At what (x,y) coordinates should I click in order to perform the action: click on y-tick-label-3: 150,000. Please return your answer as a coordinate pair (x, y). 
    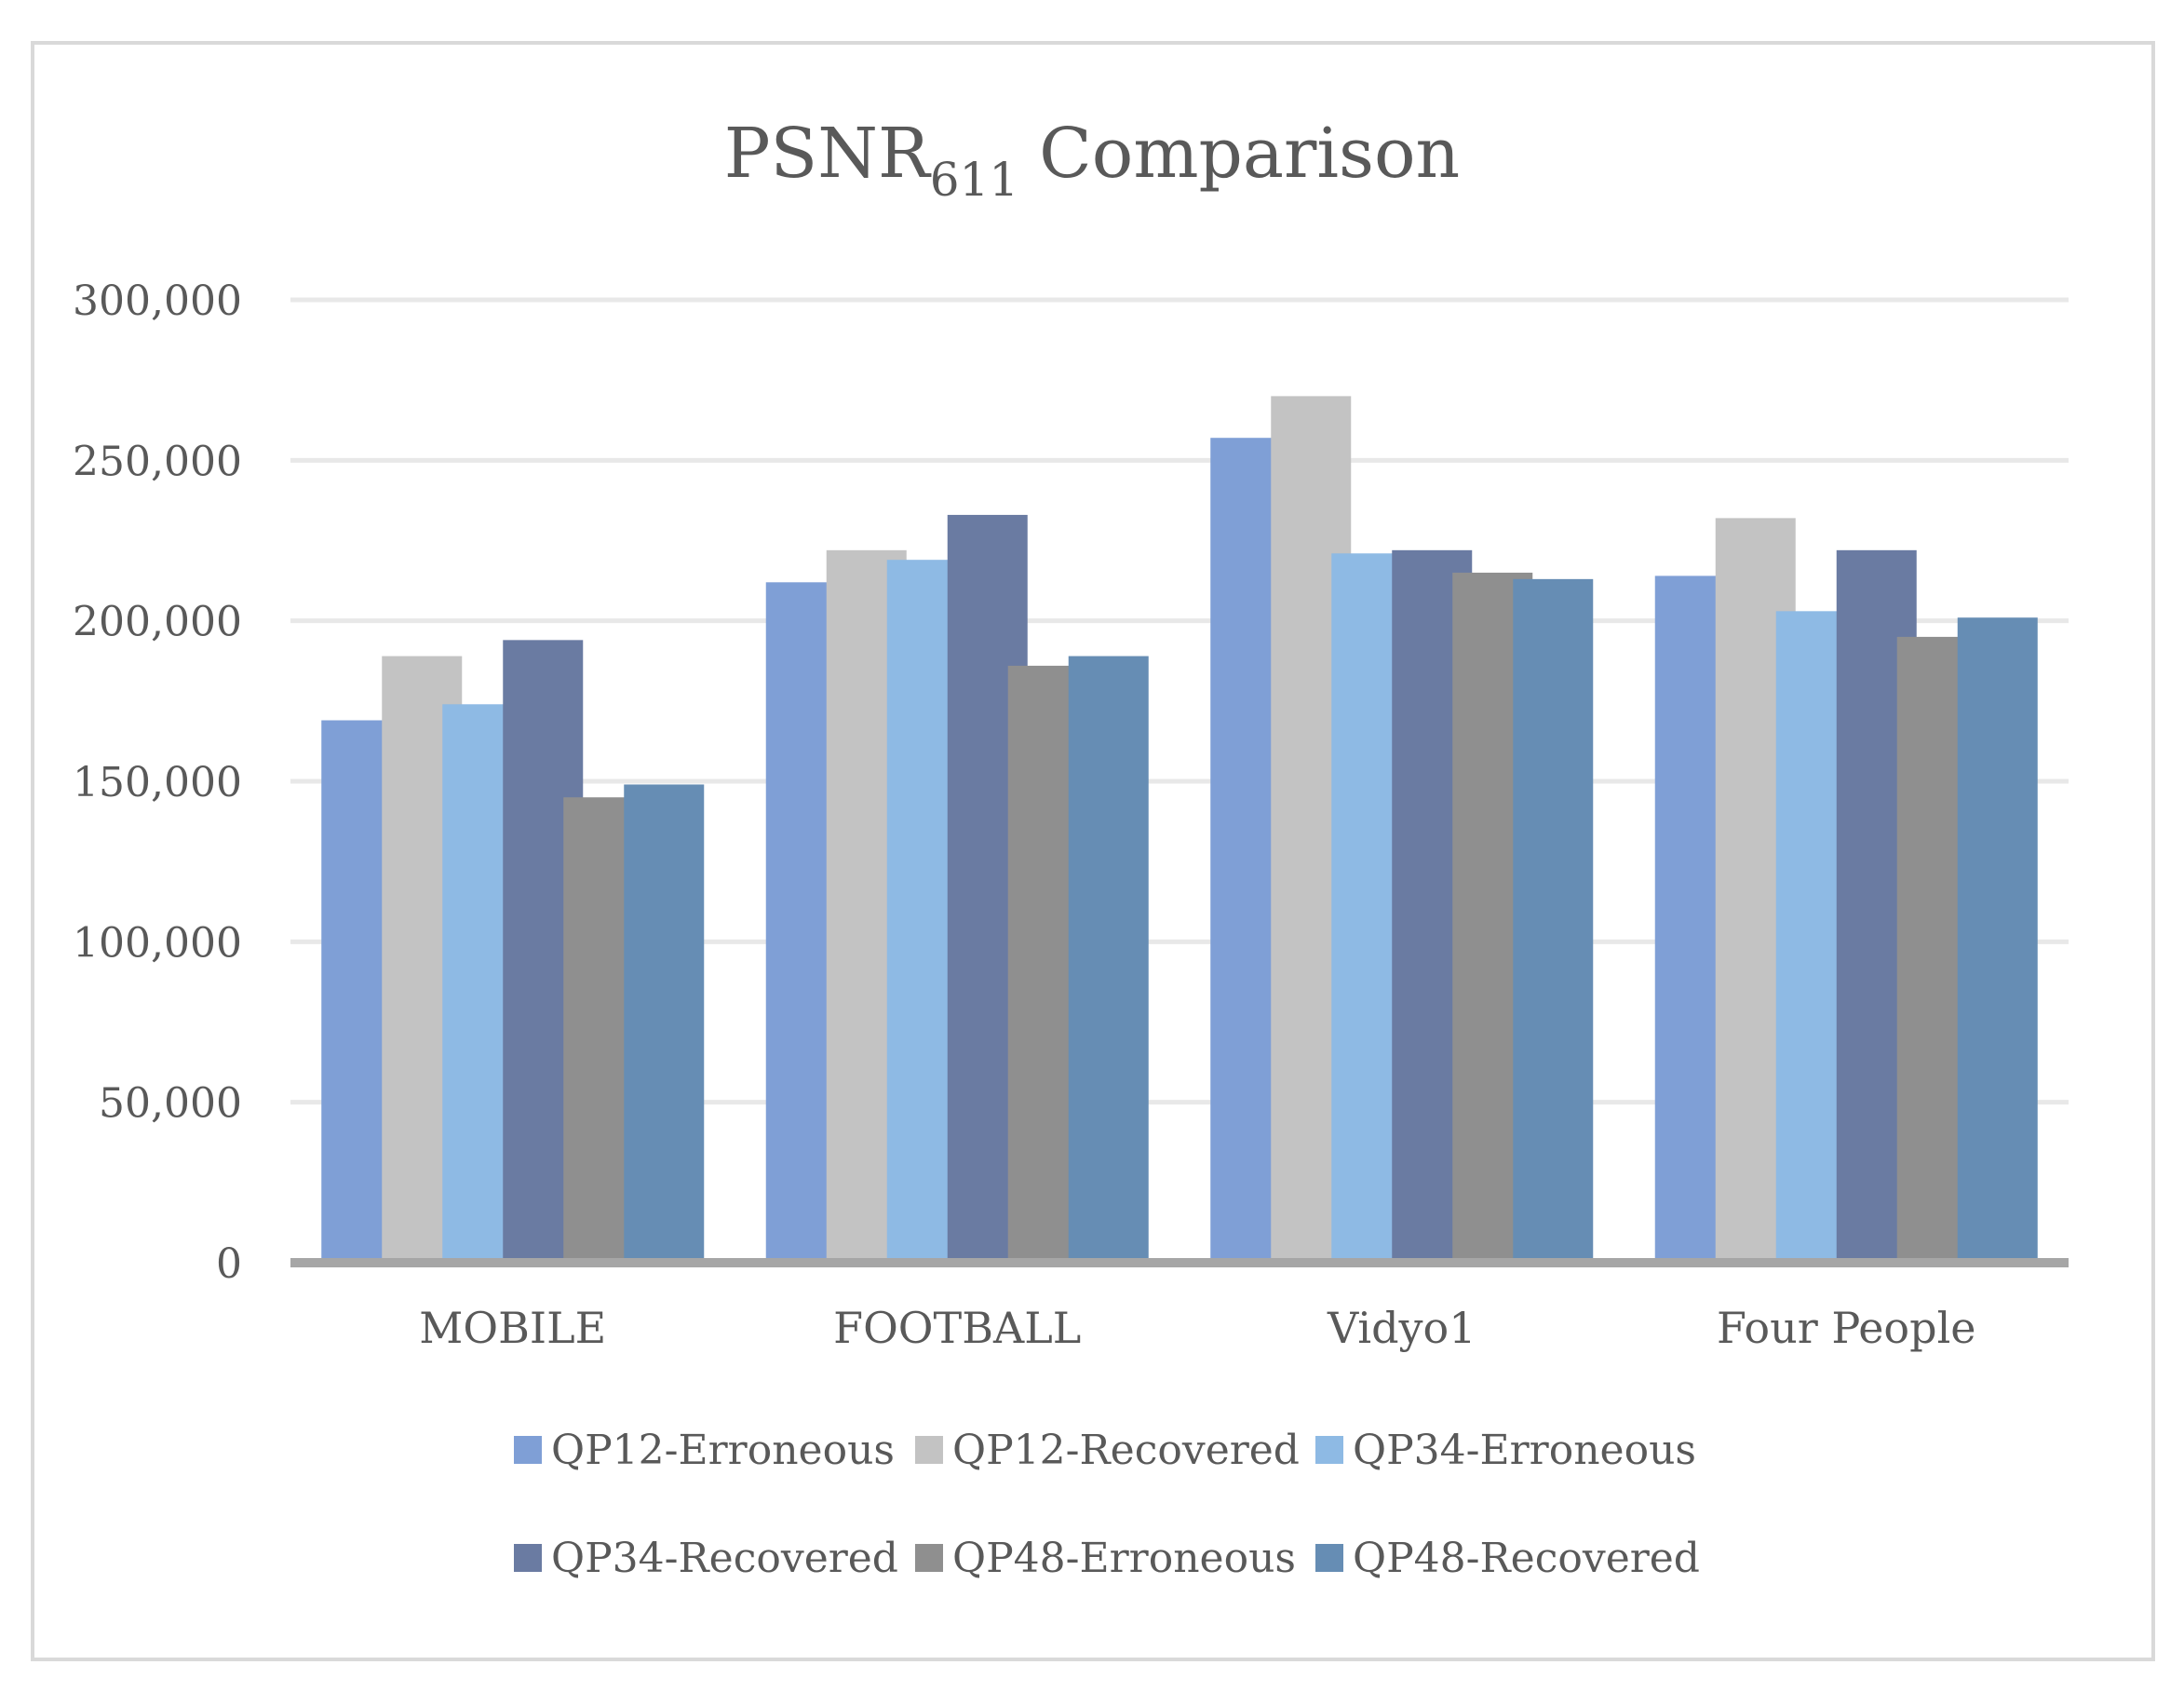
    Looking at the image, I should click on (157, 782).